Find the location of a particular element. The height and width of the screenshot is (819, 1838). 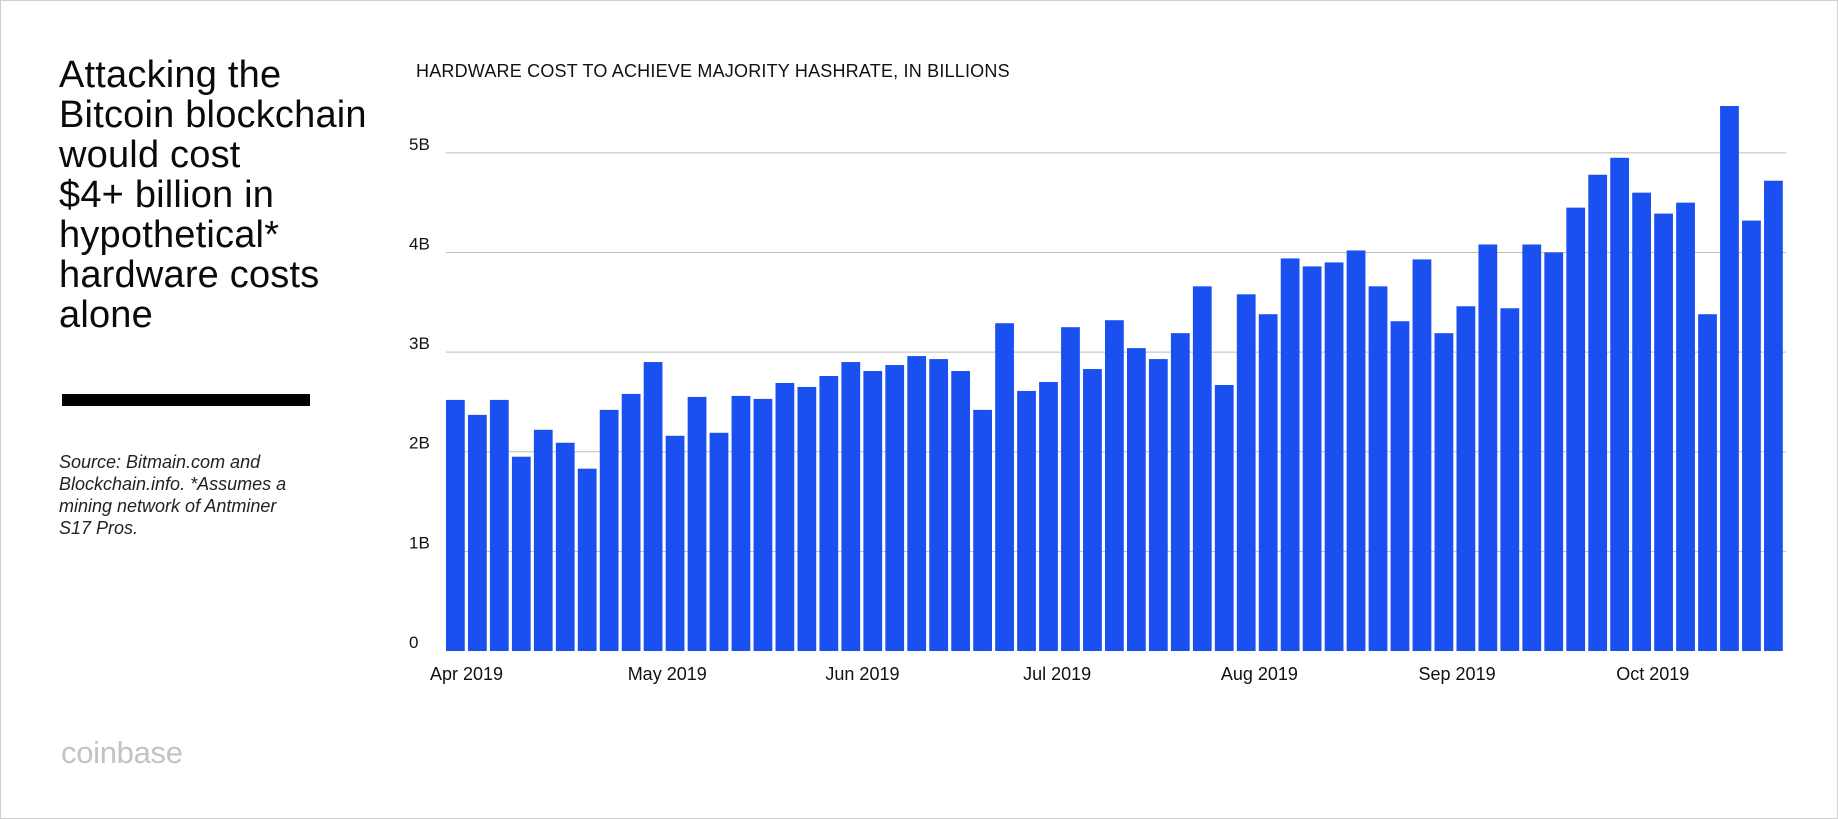

headline-line: hardware costs is located at coordinates (189, 275).